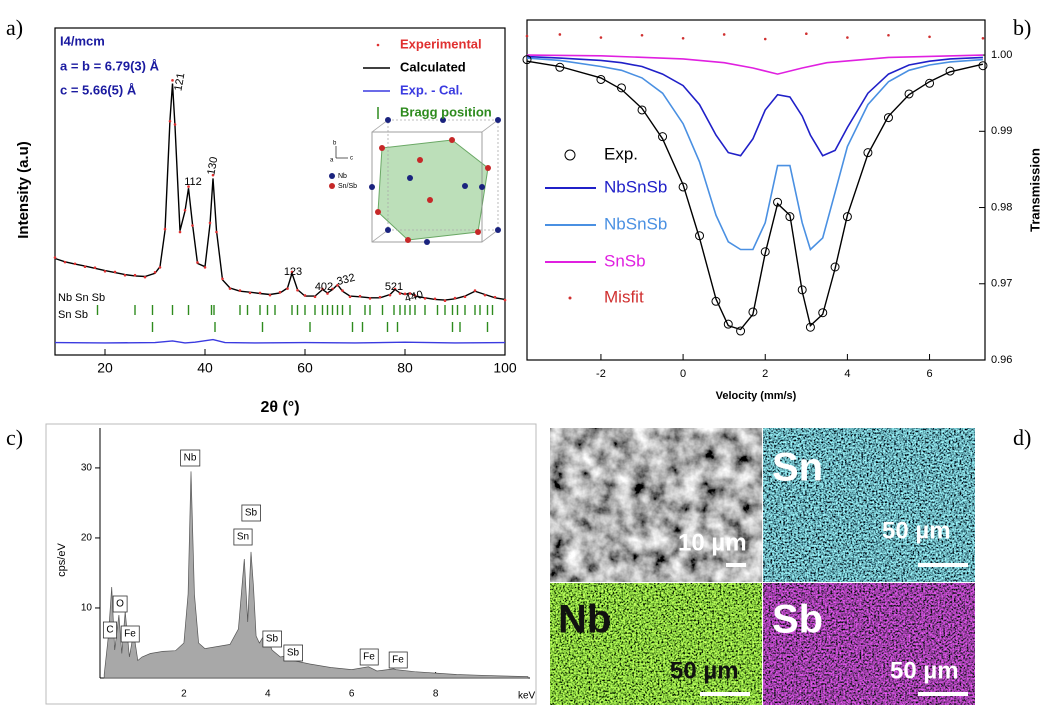 This screenshot has width=1045, height=707. What do you see at coordinates (346, 280) in the screenshot?
I see `peak-label: 332` at bounding box center [346, 280].